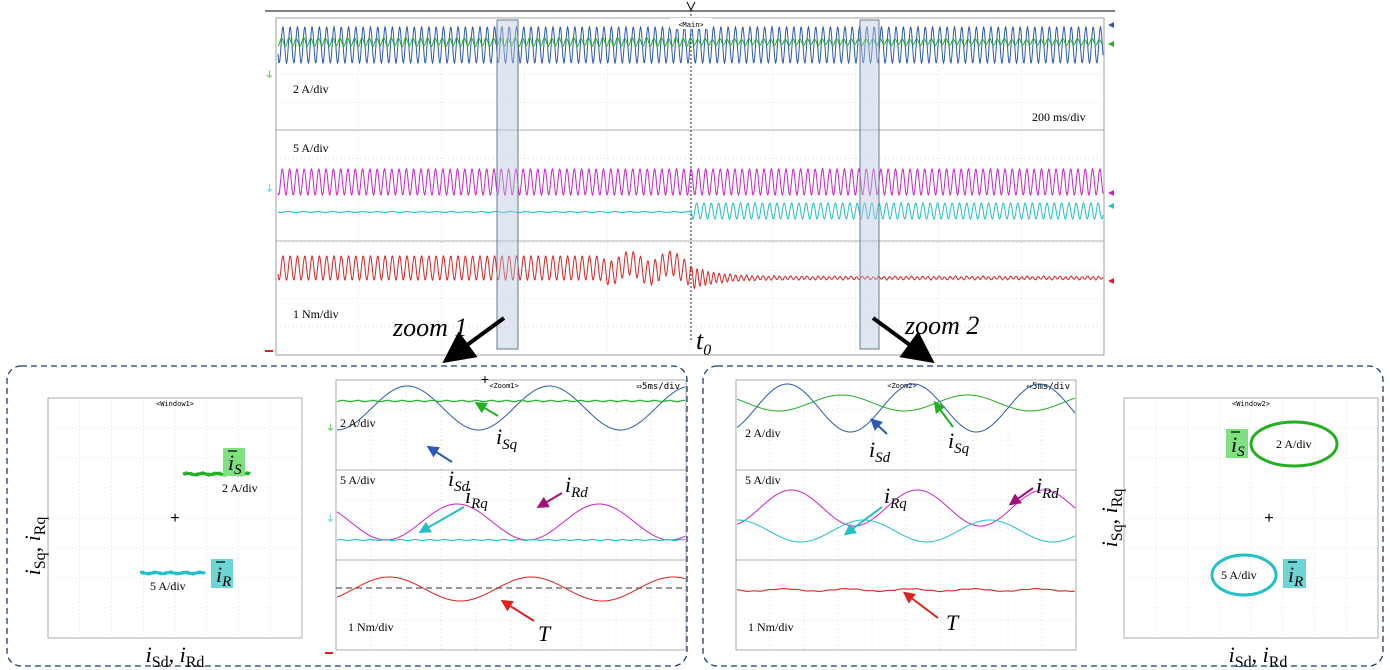 This screenshot has height=670, width=1390. I want to click on xy-plot-2-trace-s, so click(1294, 444).